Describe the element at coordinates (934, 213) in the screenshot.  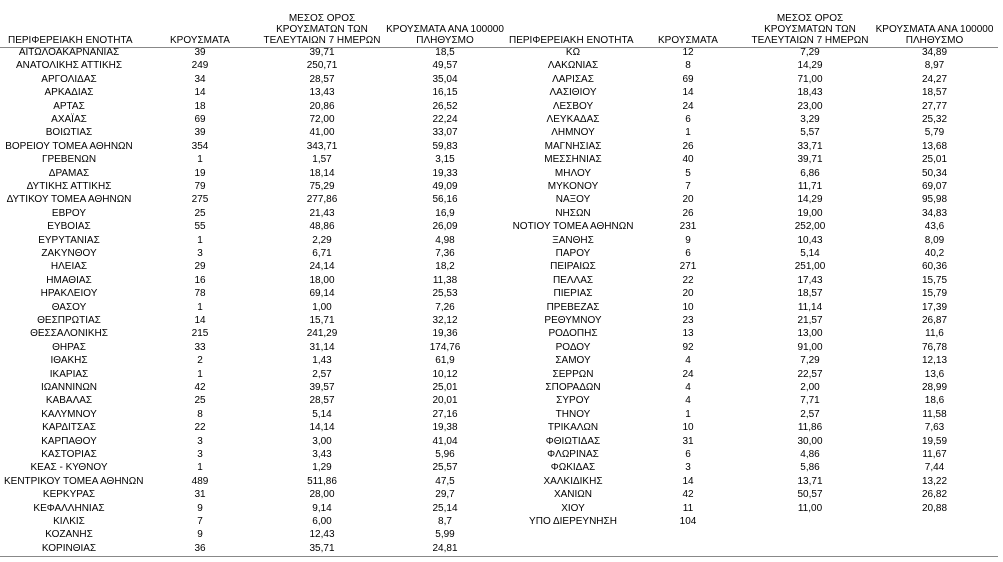
I see `cell-per-100000: 34,83` at that location.